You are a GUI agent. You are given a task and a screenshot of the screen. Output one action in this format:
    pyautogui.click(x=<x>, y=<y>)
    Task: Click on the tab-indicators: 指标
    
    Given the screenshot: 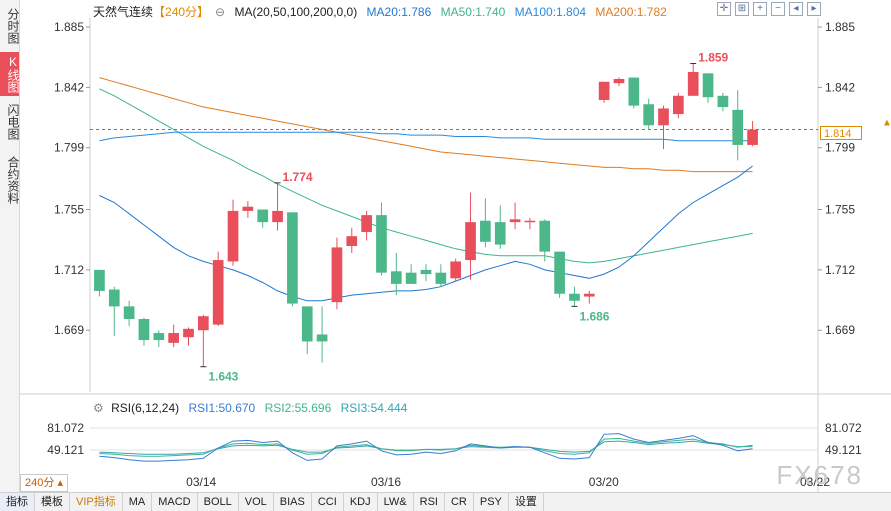 What is the action you would take?
    pyautogui.click(x=17, y=502)
    